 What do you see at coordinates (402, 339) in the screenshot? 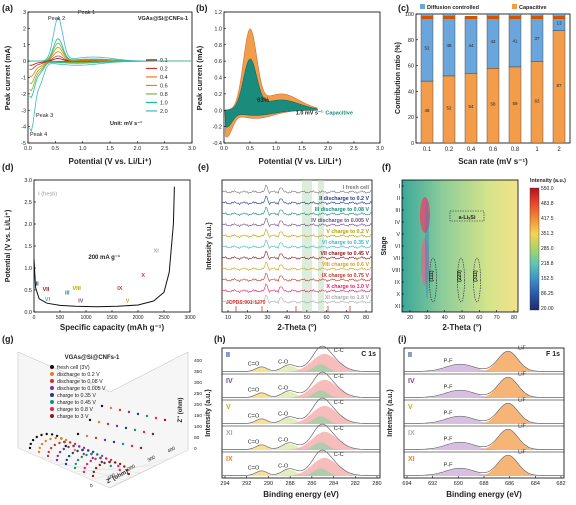
I see `panel-label: (i)` at bounding box center [402, 339].